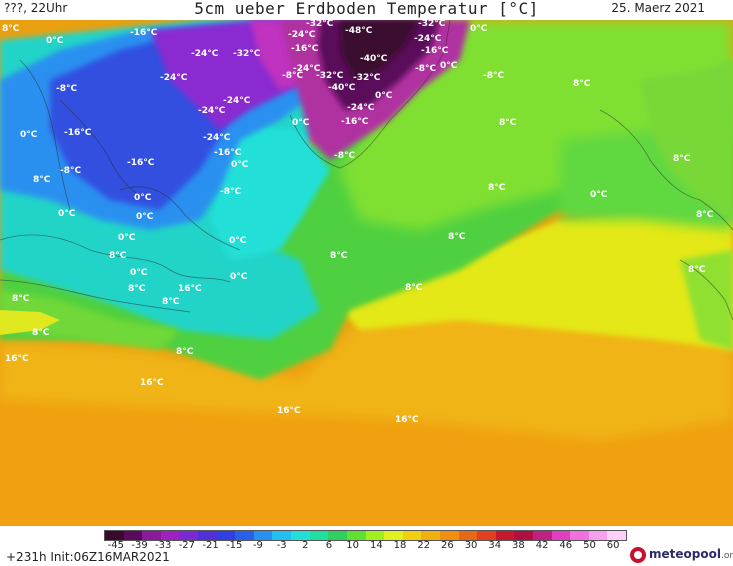  I want to click on colorbar-tick-label: 60, so click(613, 545).